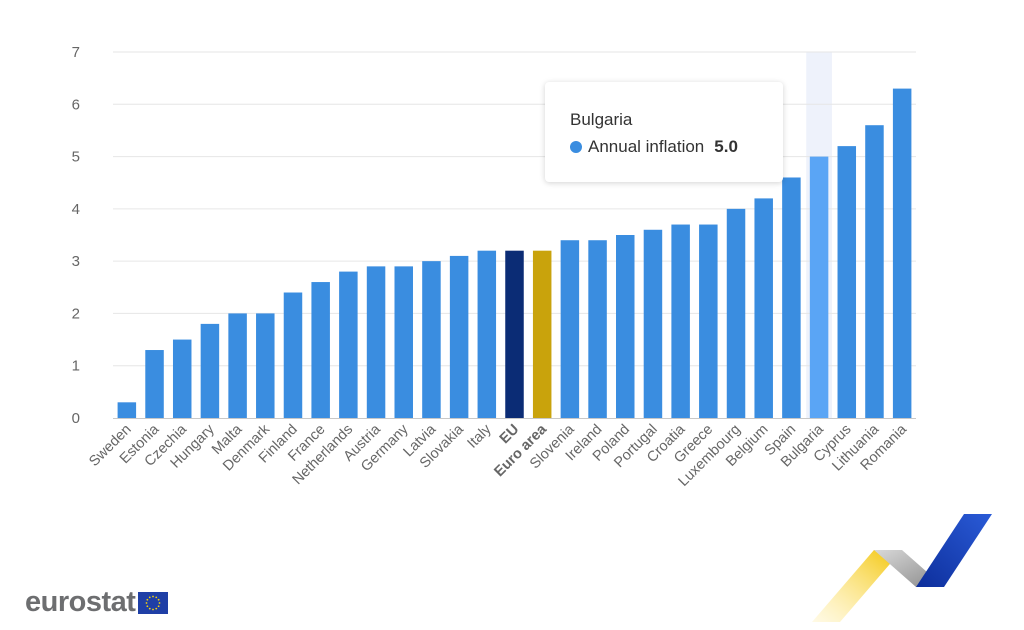 This screenshot has height=630, width=1024. I want to click on eu-flag-icon, so click(153, 602).